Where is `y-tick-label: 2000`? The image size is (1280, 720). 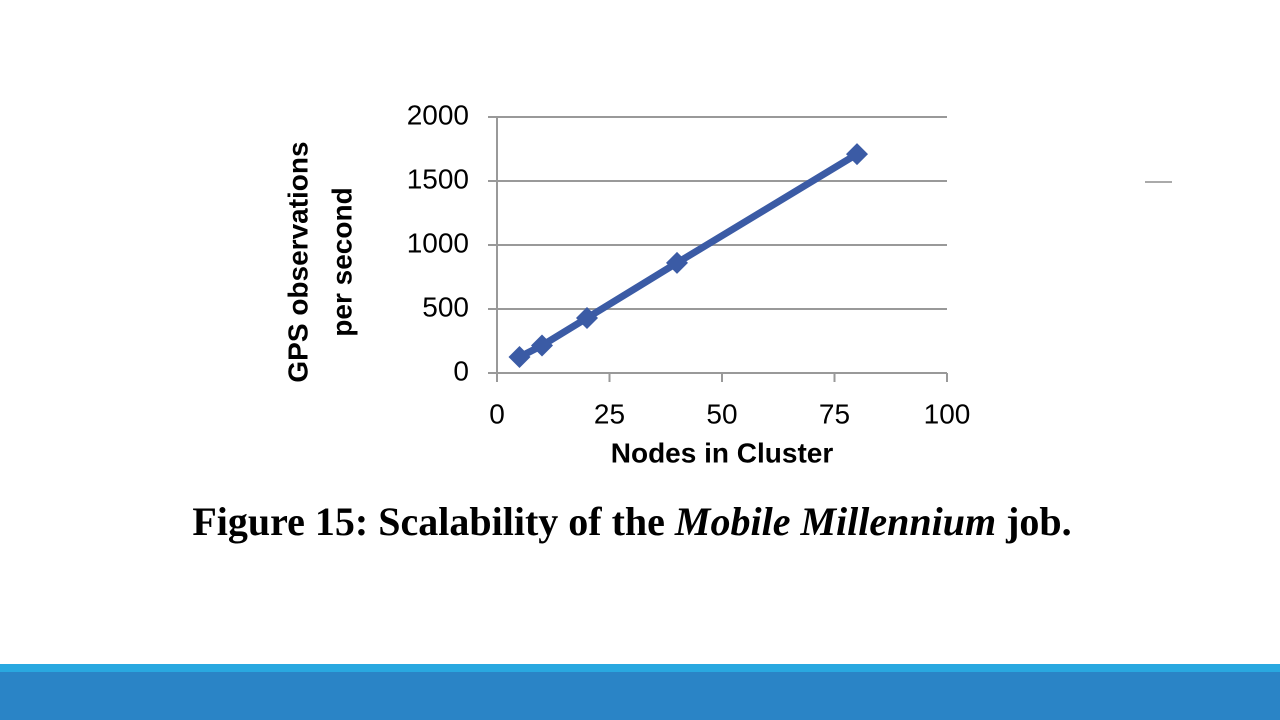
y-tick-label: 2000 is located at coordinates (438, 114).